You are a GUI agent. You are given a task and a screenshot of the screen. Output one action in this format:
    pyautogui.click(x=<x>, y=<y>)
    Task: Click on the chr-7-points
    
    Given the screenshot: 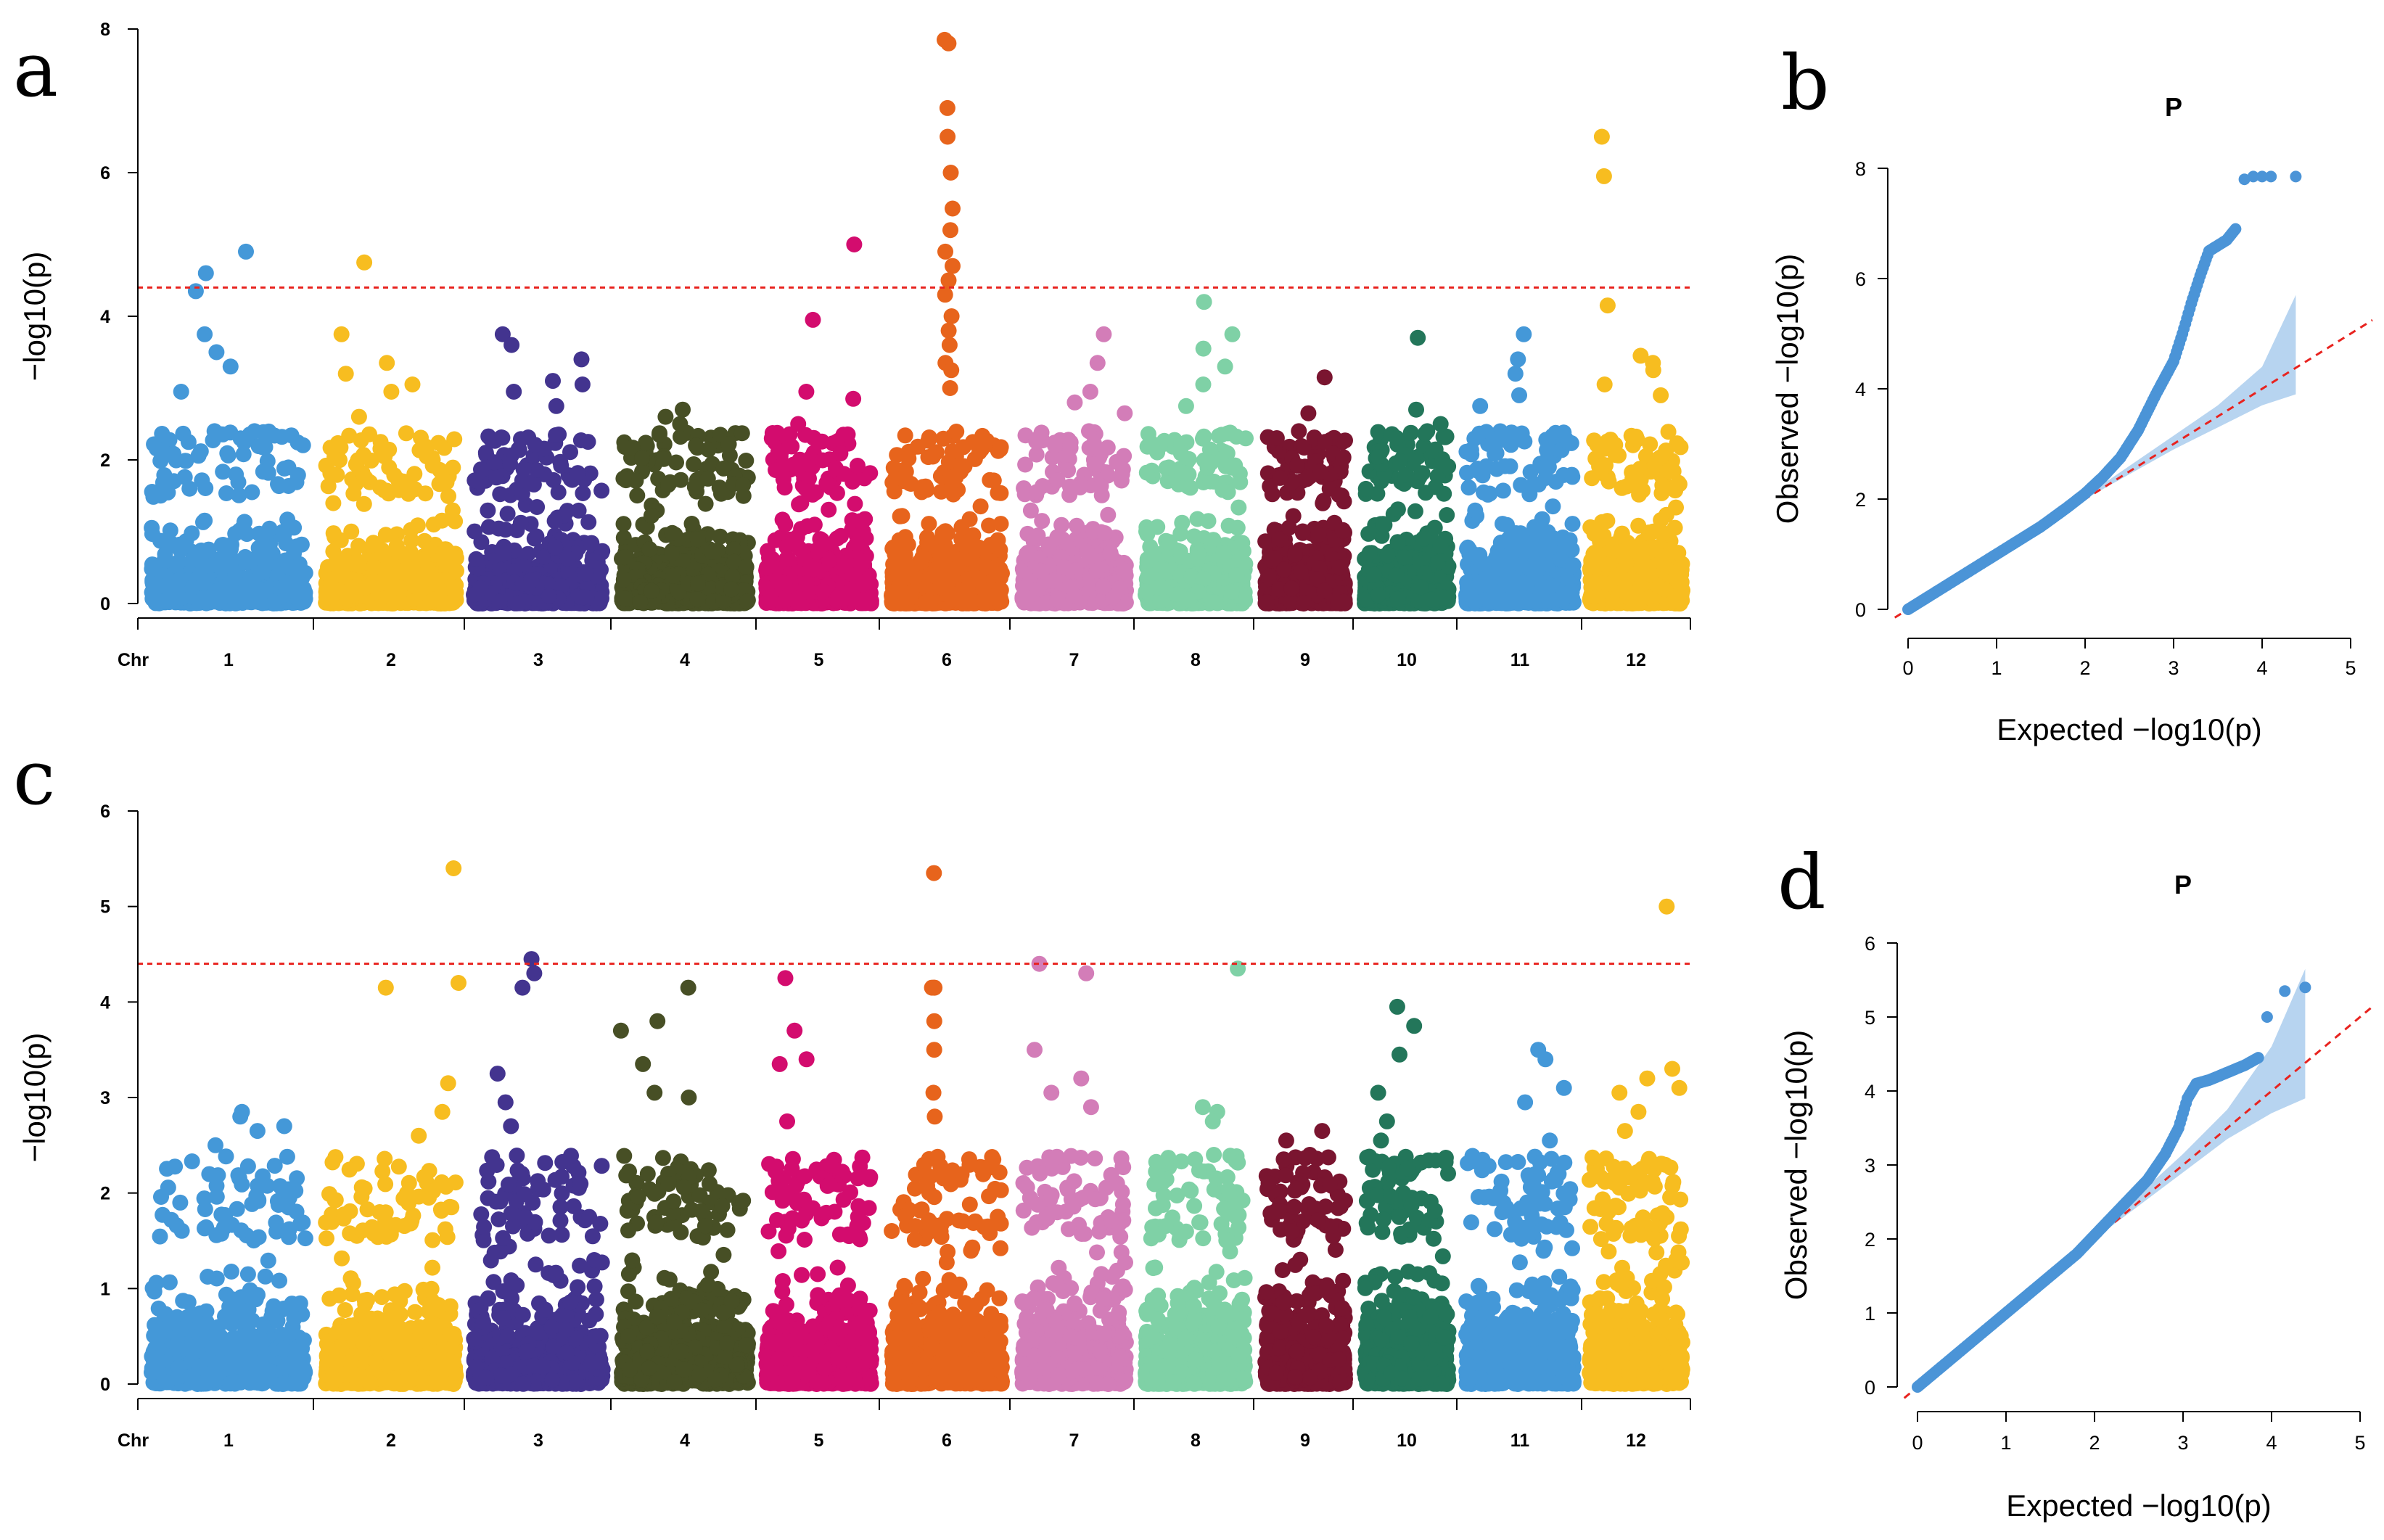 What is the action you would take?
    pyautogui.click(x=1074, y=469)
    